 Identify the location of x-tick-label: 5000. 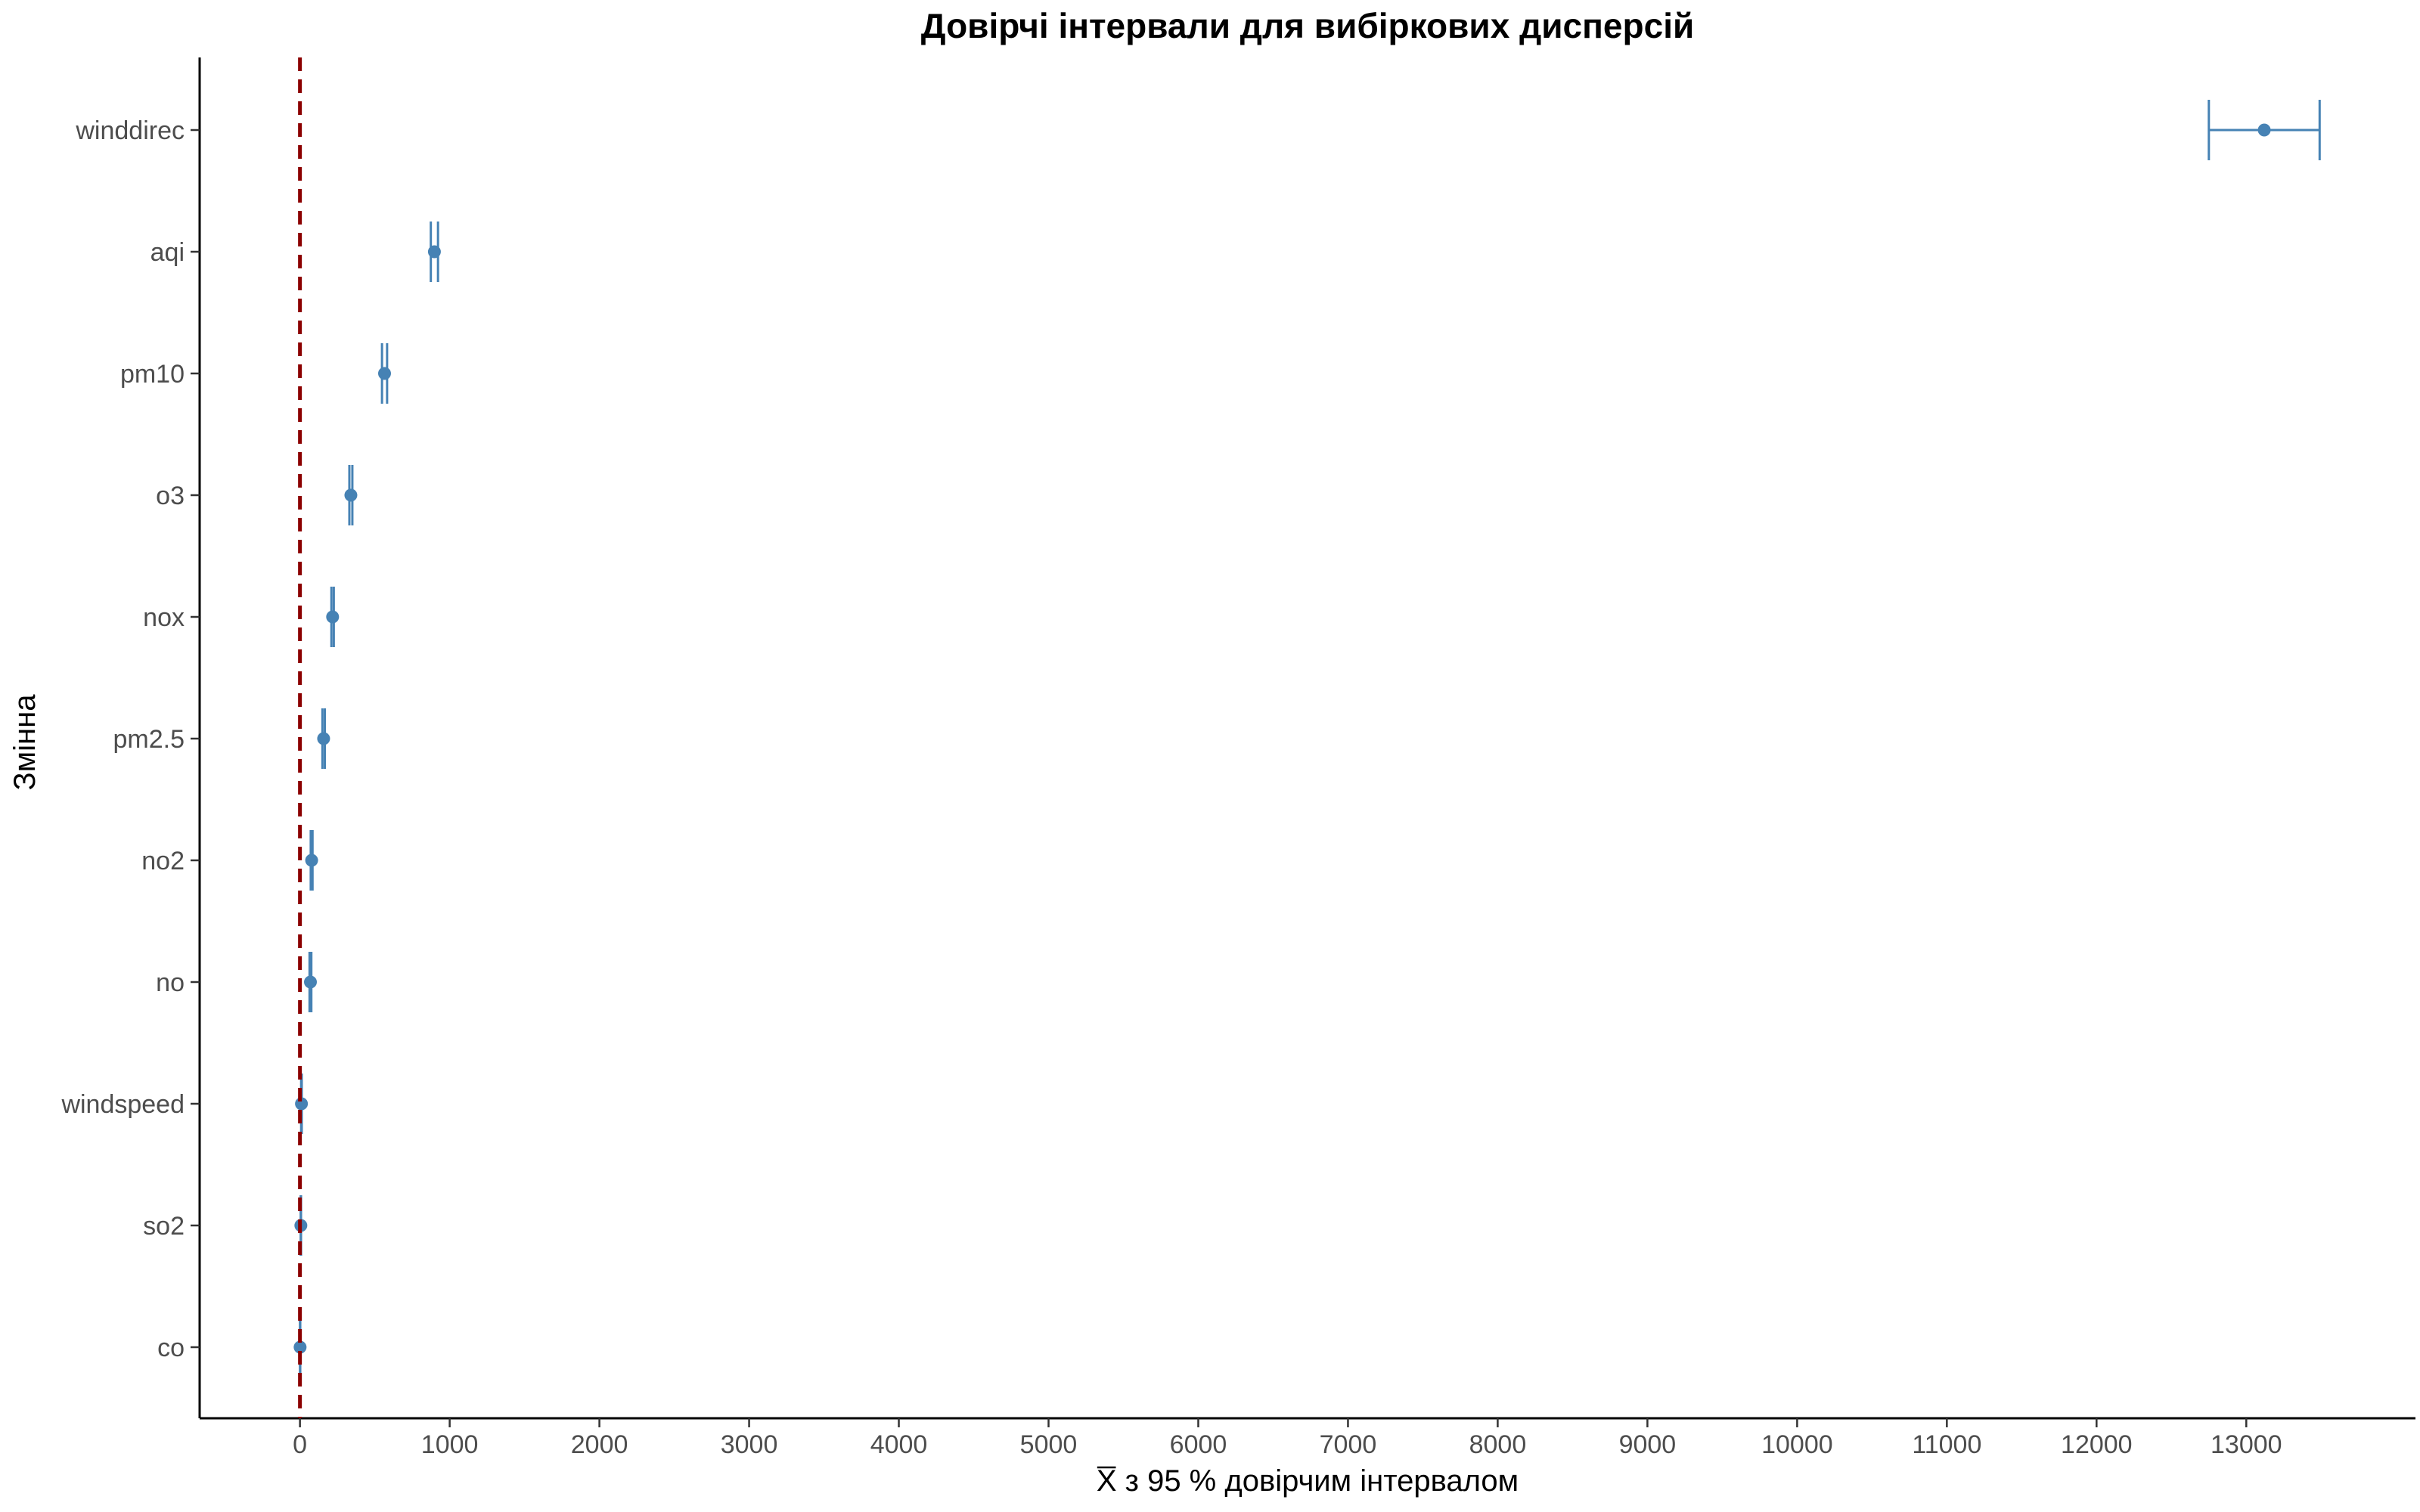
(1049, 1444).